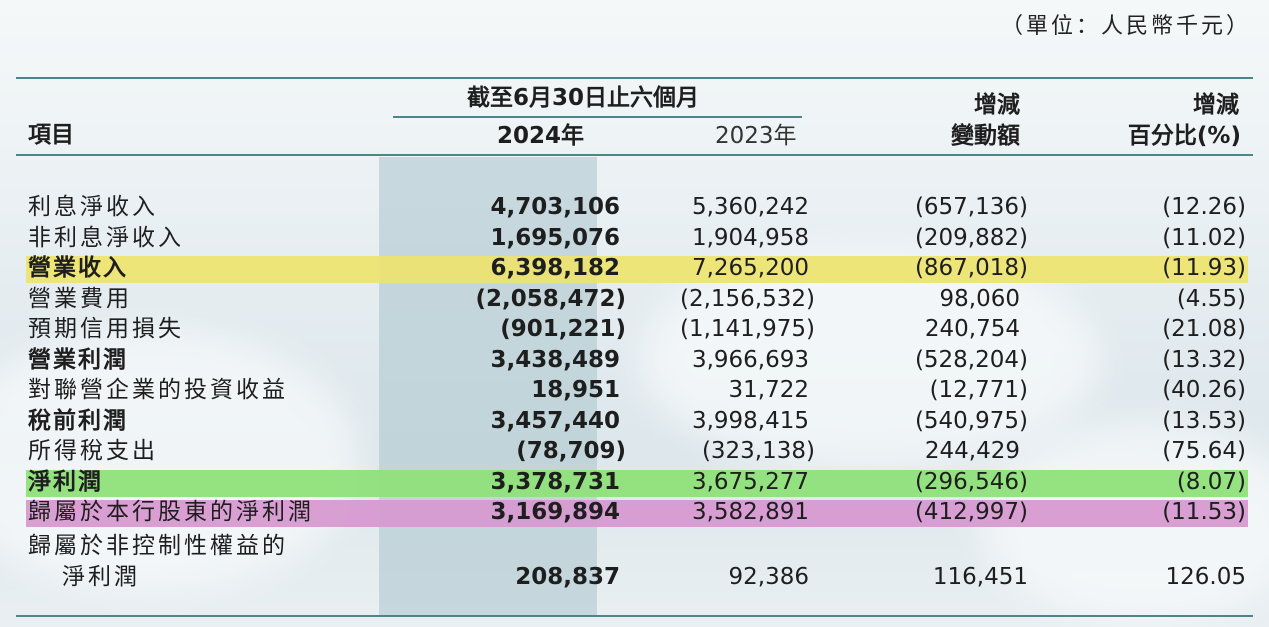 The image size is (1269, 627). I want to click on change-amount: 240,754, so click(972, 329).